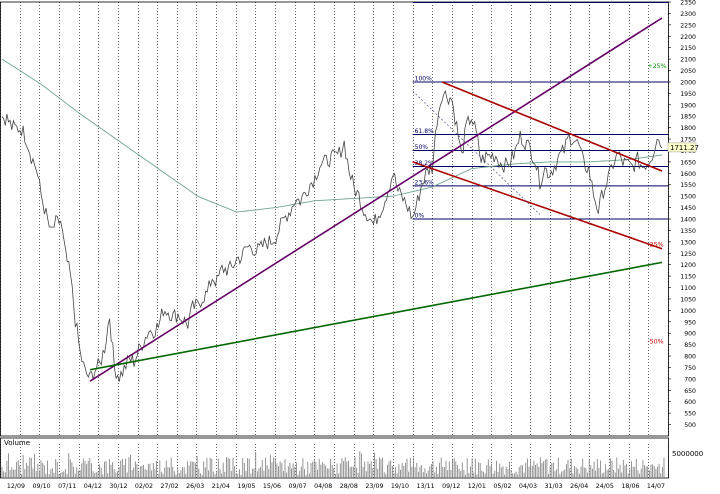 The height and width of the screenshot is (494, 720). Describe the element at coordinates (690, 414) in the screenshot. I see `y-tick-label: 550` at that location.